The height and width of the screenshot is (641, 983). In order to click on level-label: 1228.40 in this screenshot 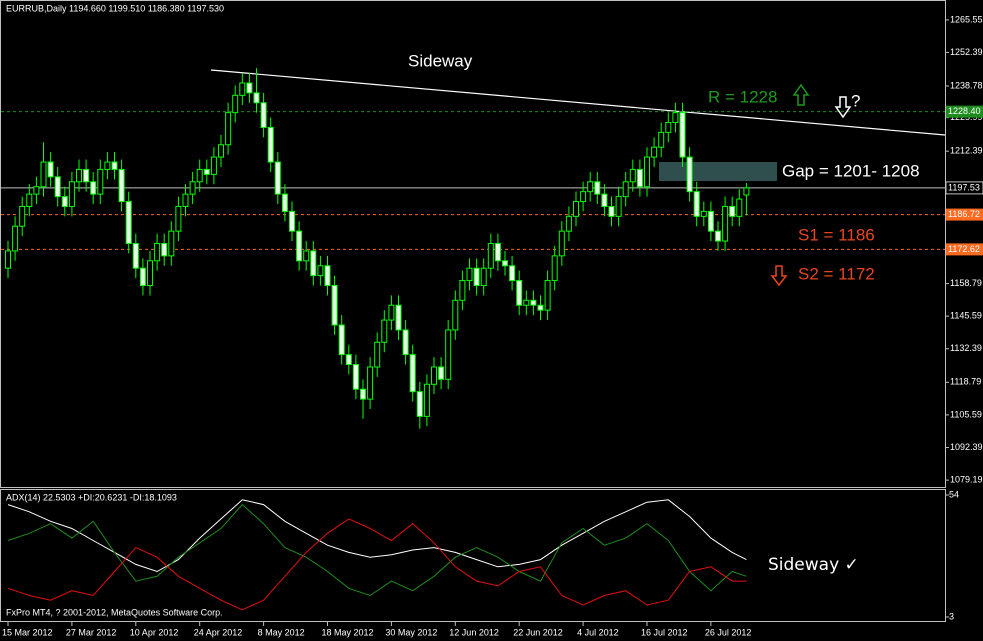, I will do `click(964, 111)`.